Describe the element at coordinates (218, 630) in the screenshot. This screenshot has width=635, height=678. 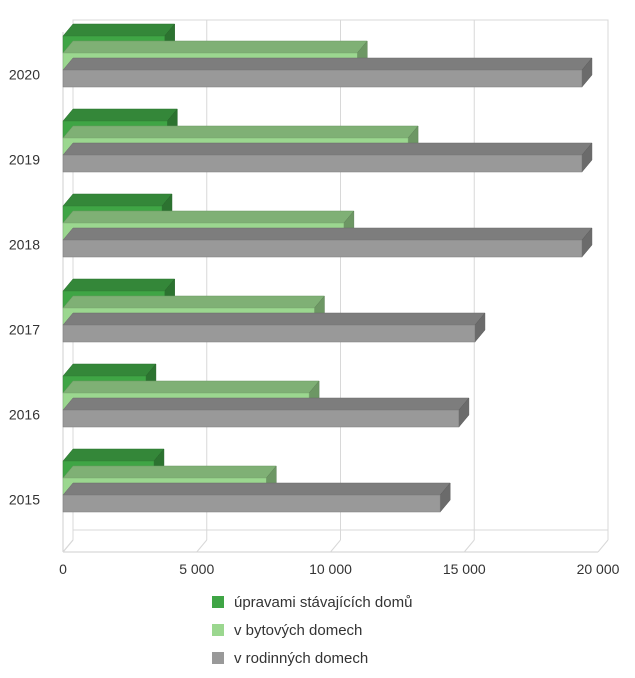
I see `legend-swatch-apartment-buildings` at that location.